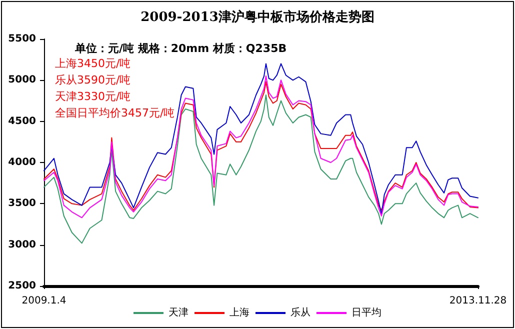 This screenshot has height=329, width=515. I want to click on y-tick-label: 3500, so click(22, 204).